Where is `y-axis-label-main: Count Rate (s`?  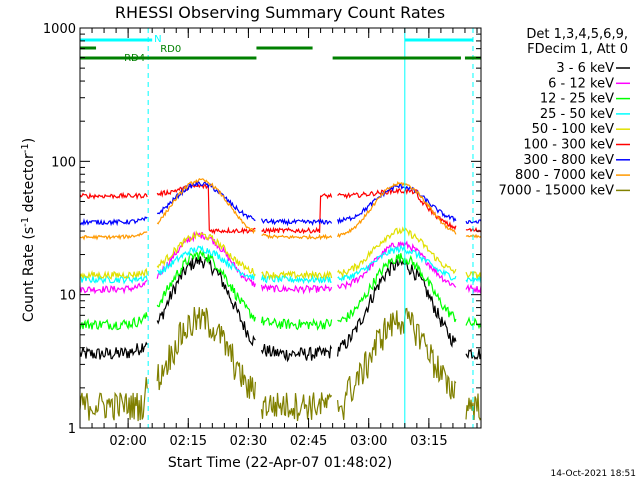 y-axis-label-main: Count Rate (s is located at coordinates (29, 274).